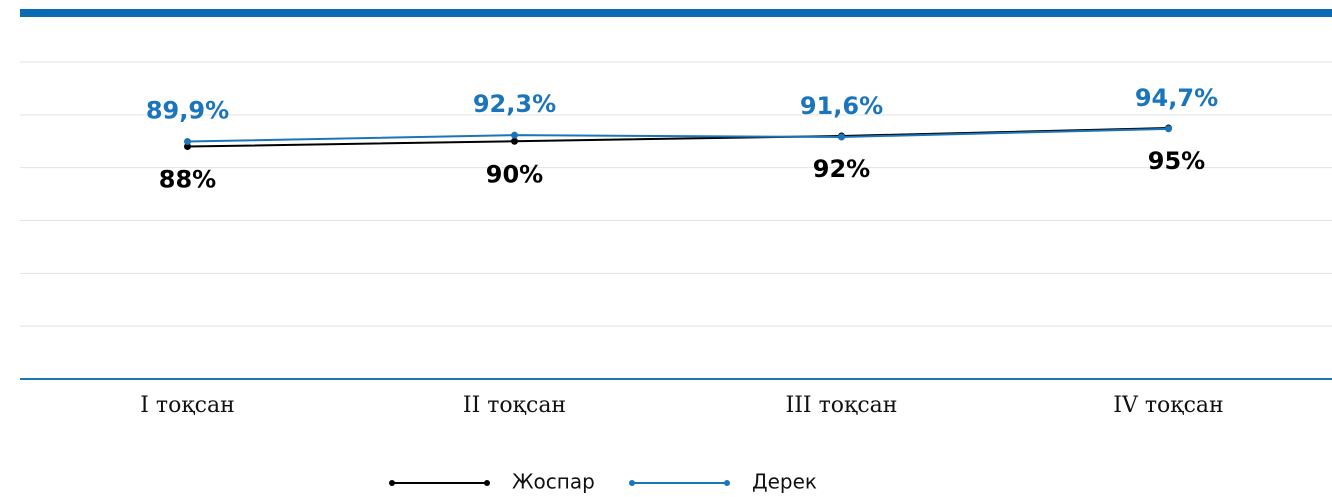  What do you see at coordinates (514, 174) in the screenshot?
I see `data-label: 90%` at bounding box center [514, 174].